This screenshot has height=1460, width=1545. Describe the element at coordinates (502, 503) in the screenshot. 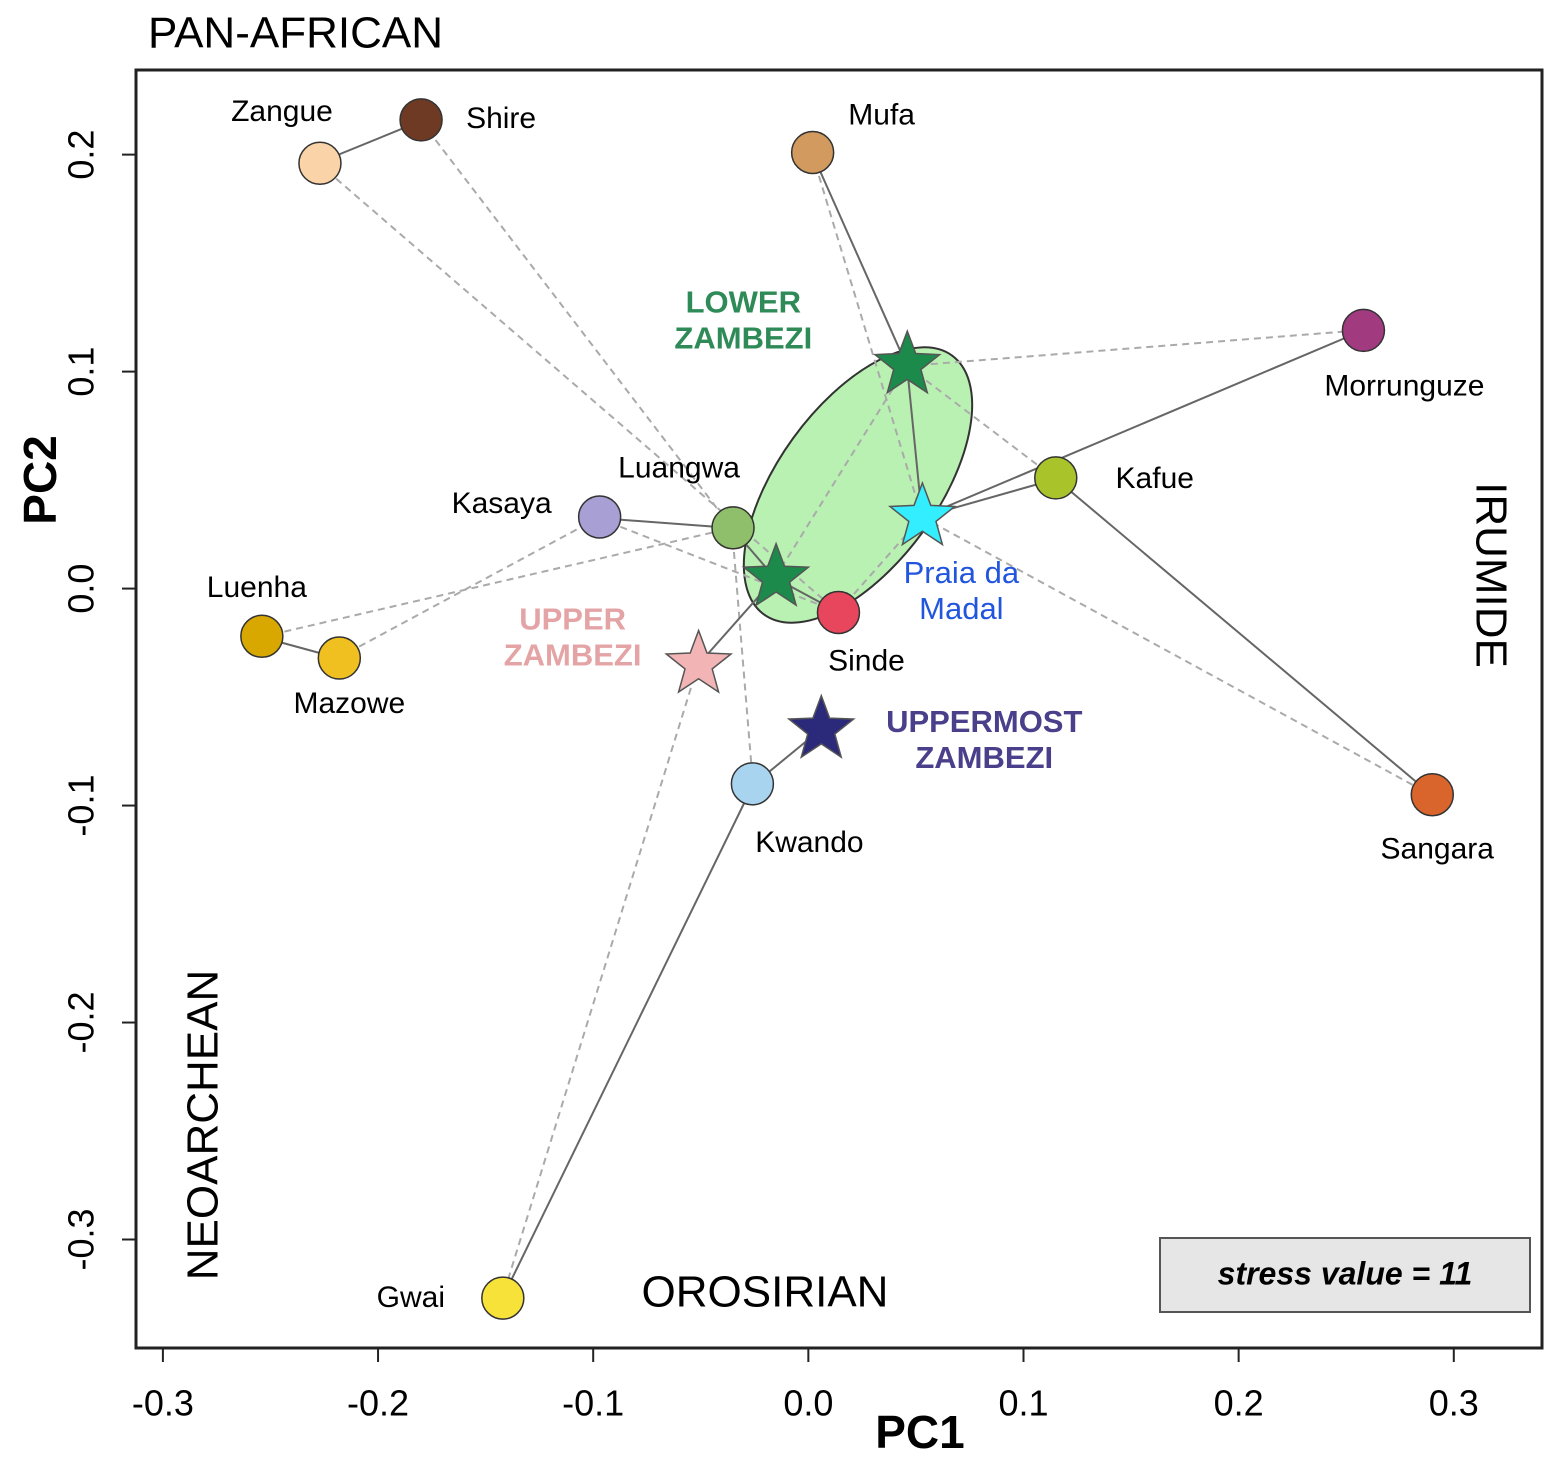

I see `site-label: Kasaya` at that location.